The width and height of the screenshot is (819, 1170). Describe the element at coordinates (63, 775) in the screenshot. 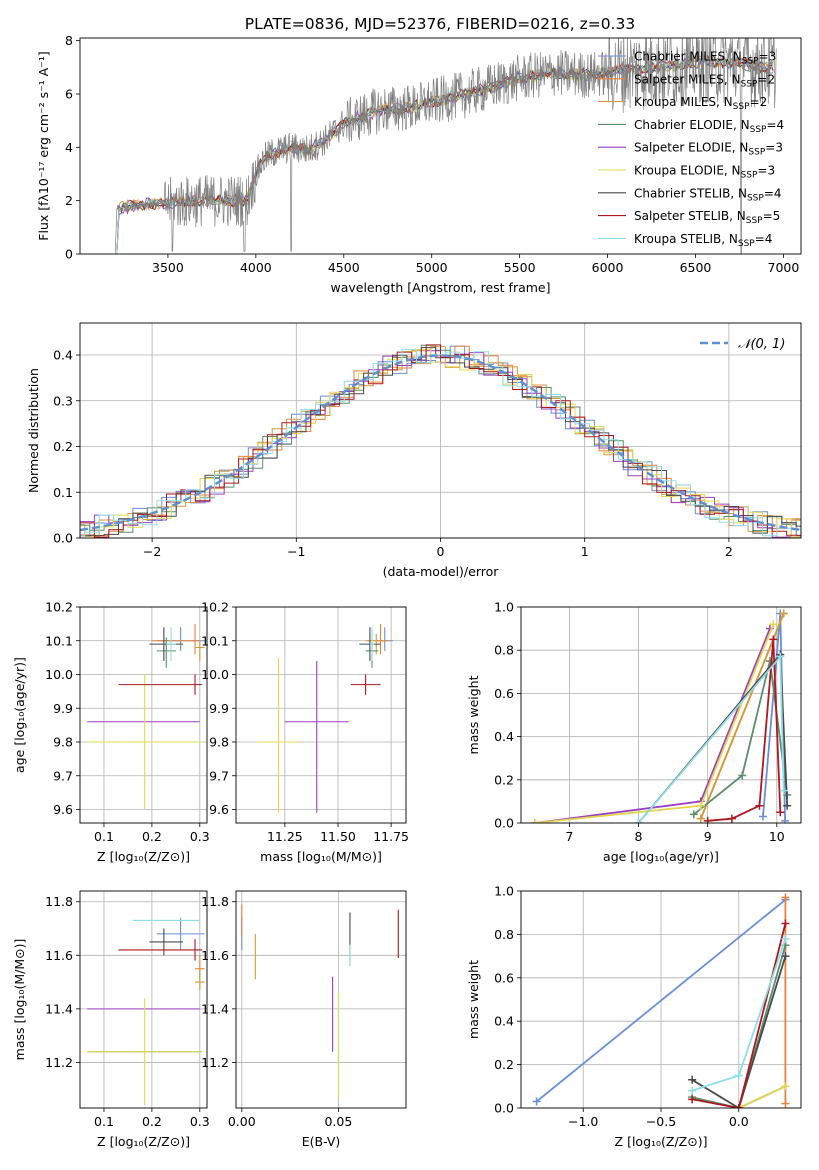

I see `y-tick-label: 9.7` at that location.